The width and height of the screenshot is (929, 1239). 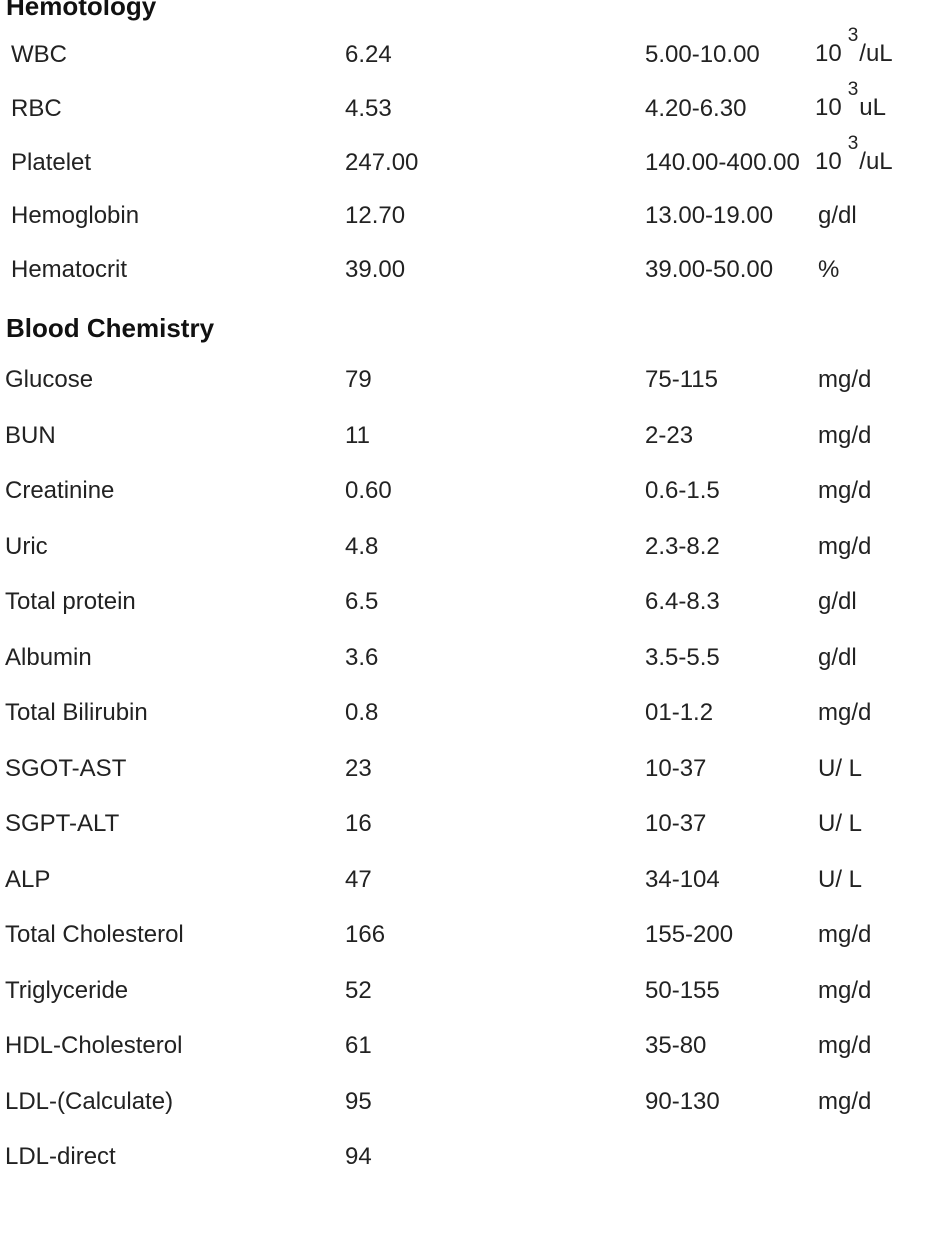 What do you see at coordinates (682, 879) in the screenshot?
I see `reference-range: 34-104` at bounding box center [682, 879].